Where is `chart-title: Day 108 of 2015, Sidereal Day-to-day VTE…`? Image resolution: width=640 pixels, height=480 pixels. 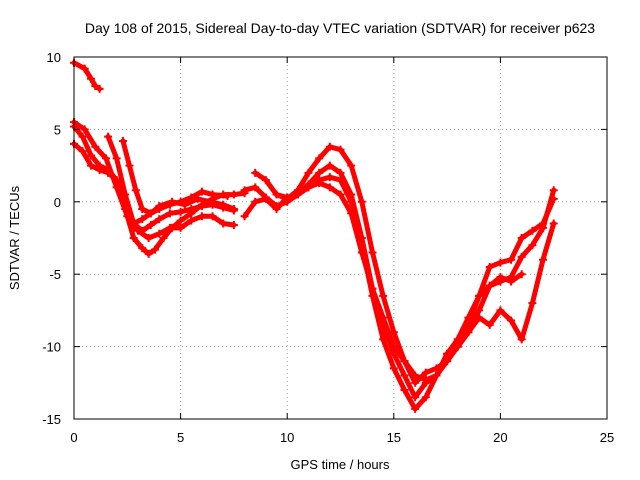 chart-title: Day 108 of 2015, Sidereal Day-to-day VTE… is located at coordinates (340, 28).